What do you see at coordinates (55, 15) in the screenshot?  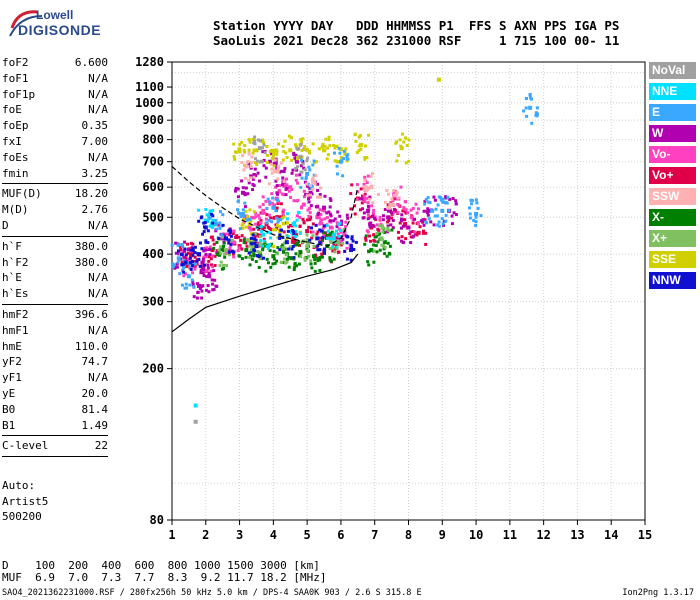 I see `logo-line1: Lowell` at bounding box center [55, 15].